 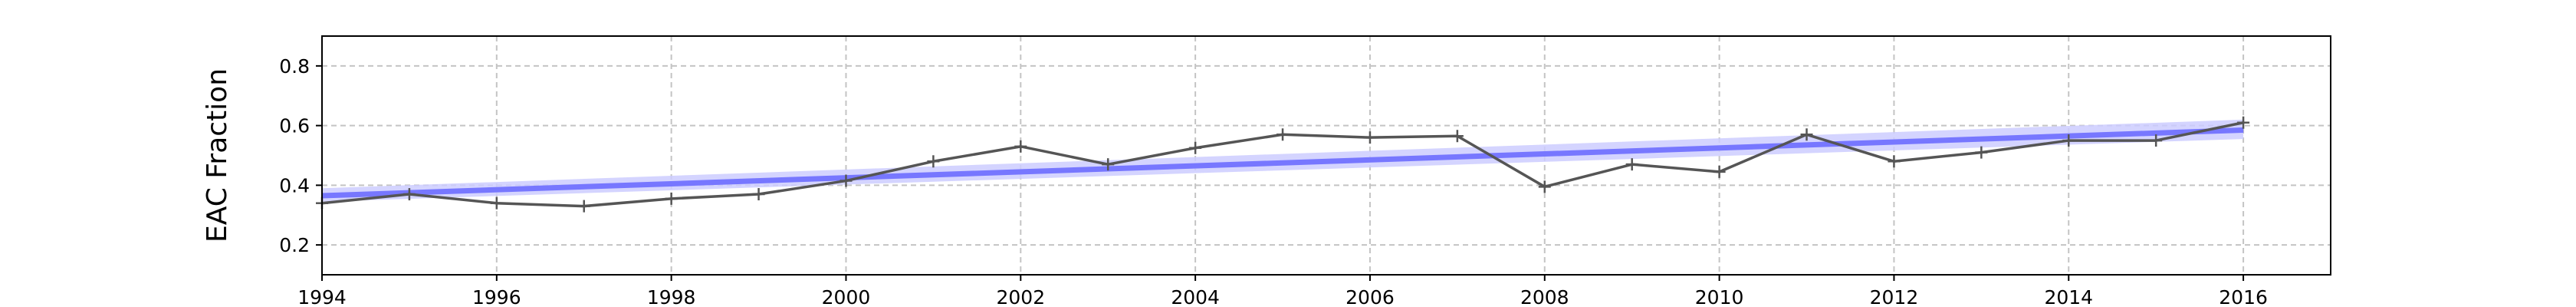 I want to click on x-tick-label: 2008, so click(x=1545, y=296).